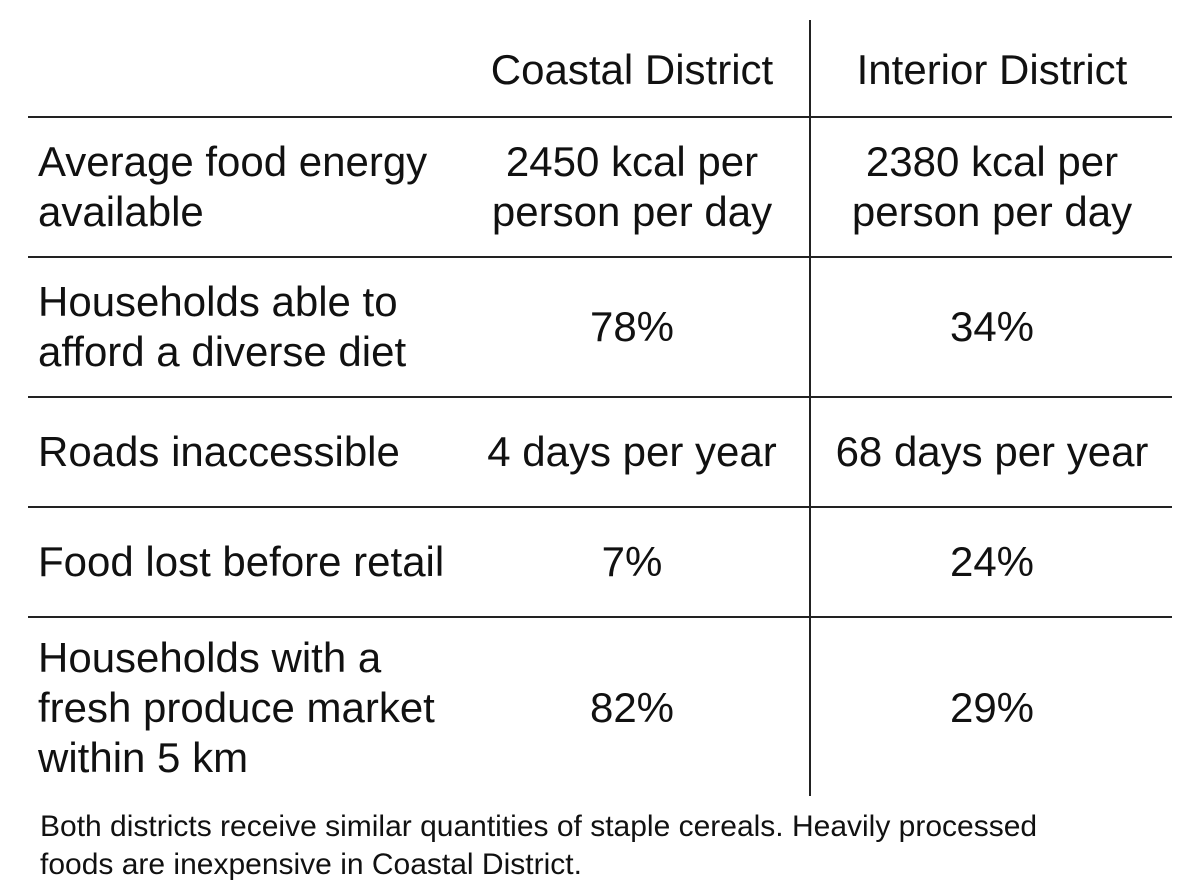 This screenshot has width=1200, height=896. What do you see at coordinates (632, 561) in the screenshot?
I see `coastal-food-lost-value: 7%` at bounding box center [632, 561].